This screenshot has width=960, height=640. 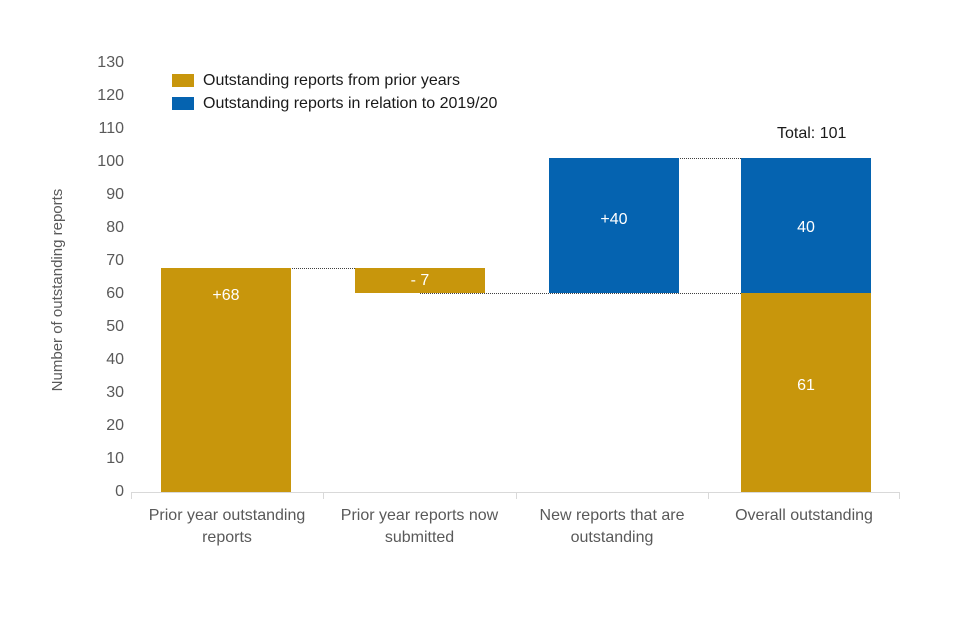 What do you see at coordinates (111, 128) in the screenshot?
I see `y-tick-110: 110` at bounding box center [111, 128].